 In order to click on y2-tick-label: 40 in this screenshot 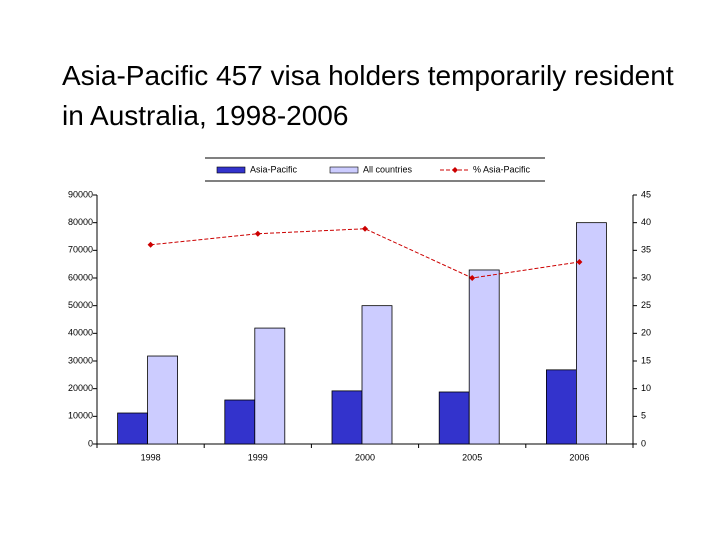, I will do `click(646, 222)`.